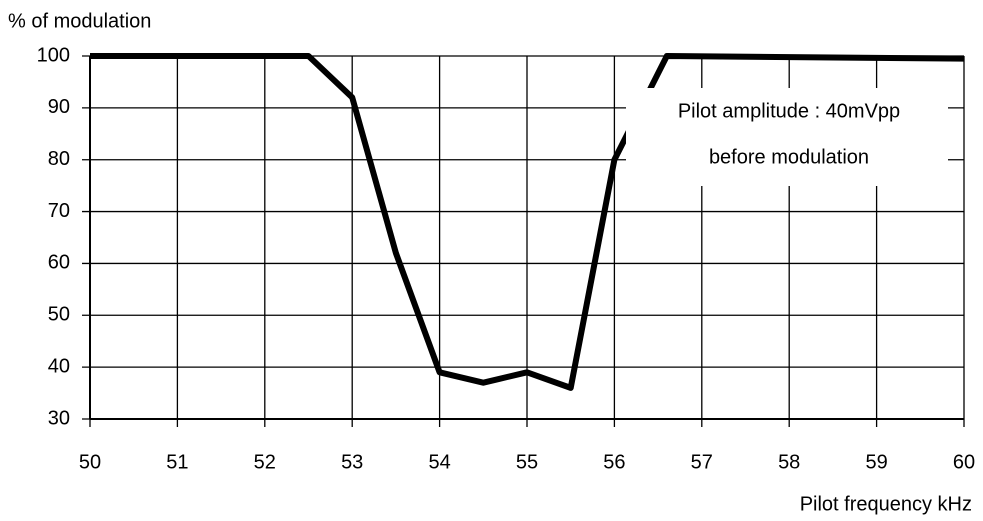 The width and height of the screenshot is (983, 521). I want to click on x-tick-label: 58, so click(789, 462).